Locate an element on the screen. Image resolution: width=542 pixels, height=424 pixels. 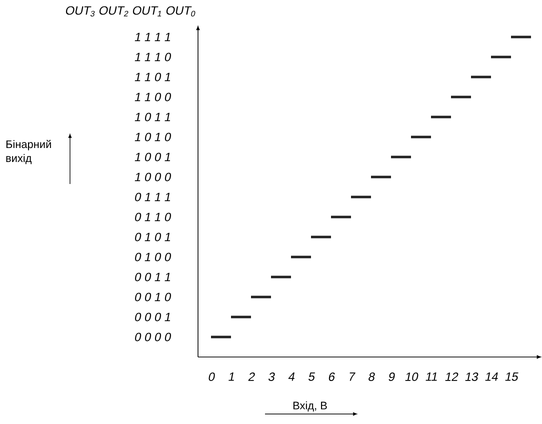
y-tick-label: 1 1 0 0 is located at coordinates (153, 97).